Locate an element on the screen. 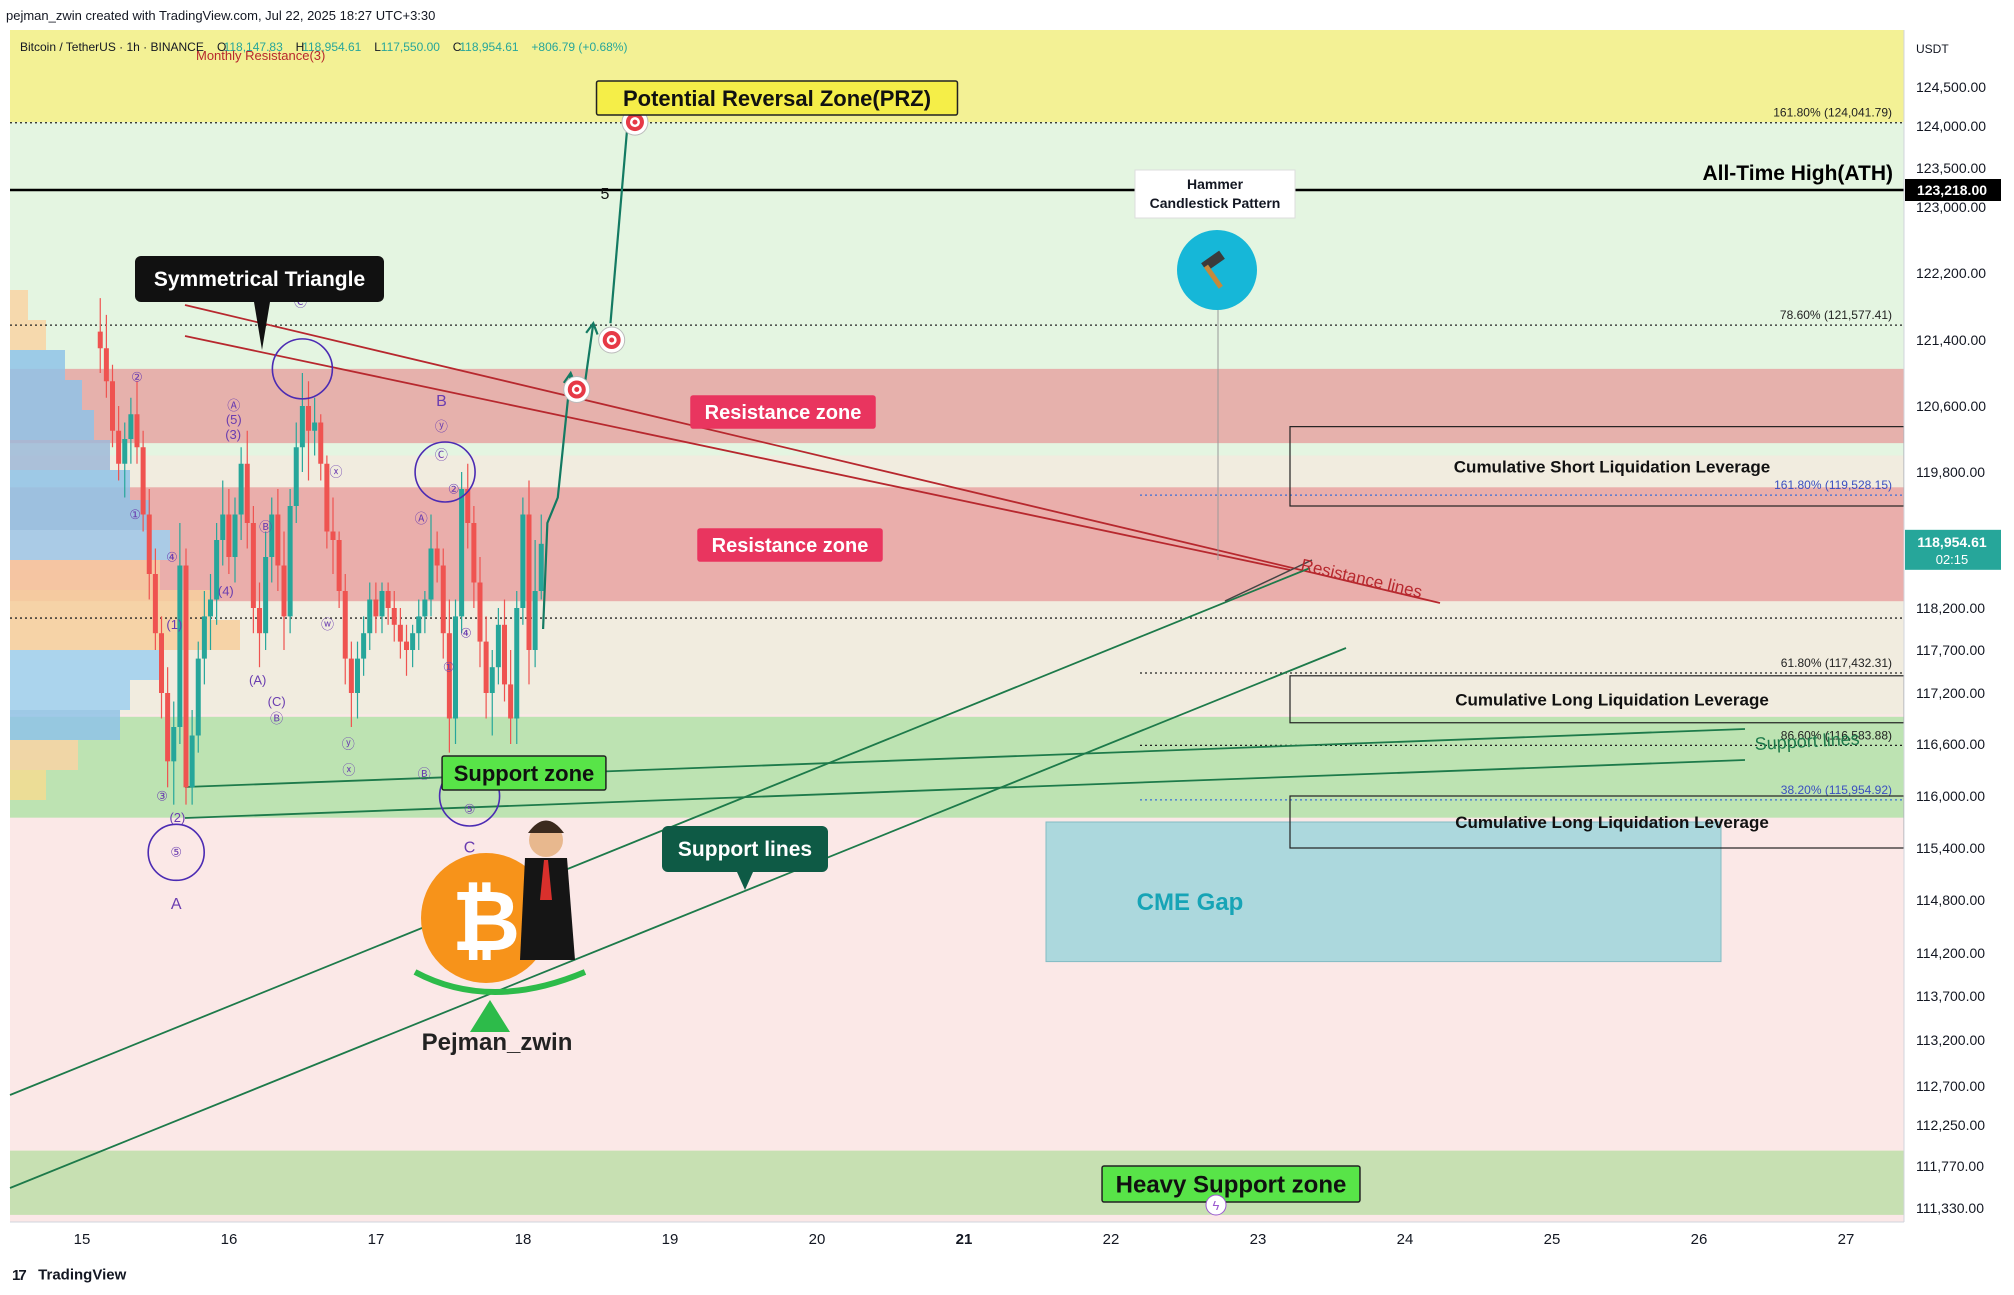 The height and width of the screenshot is (1295, 2014). event-icon is located at coordinates (1216, 1205).